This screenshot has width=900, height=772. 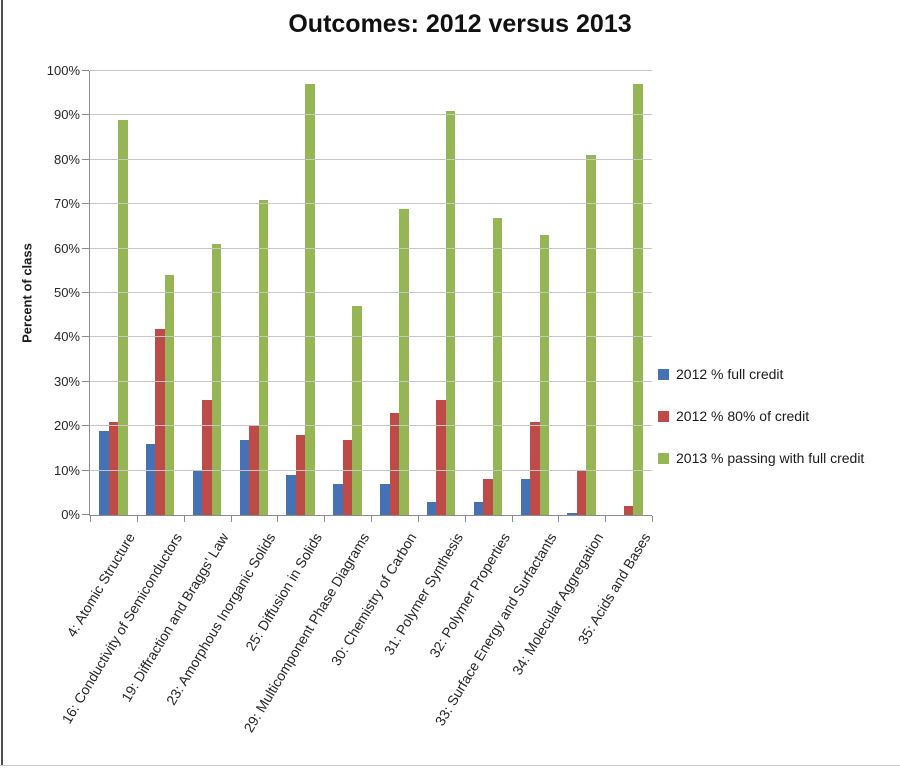 What do you see at coordinates (66, 470) in the screenshot?
I see `y-tick-label: 10%` at bounding box center [66, 470].